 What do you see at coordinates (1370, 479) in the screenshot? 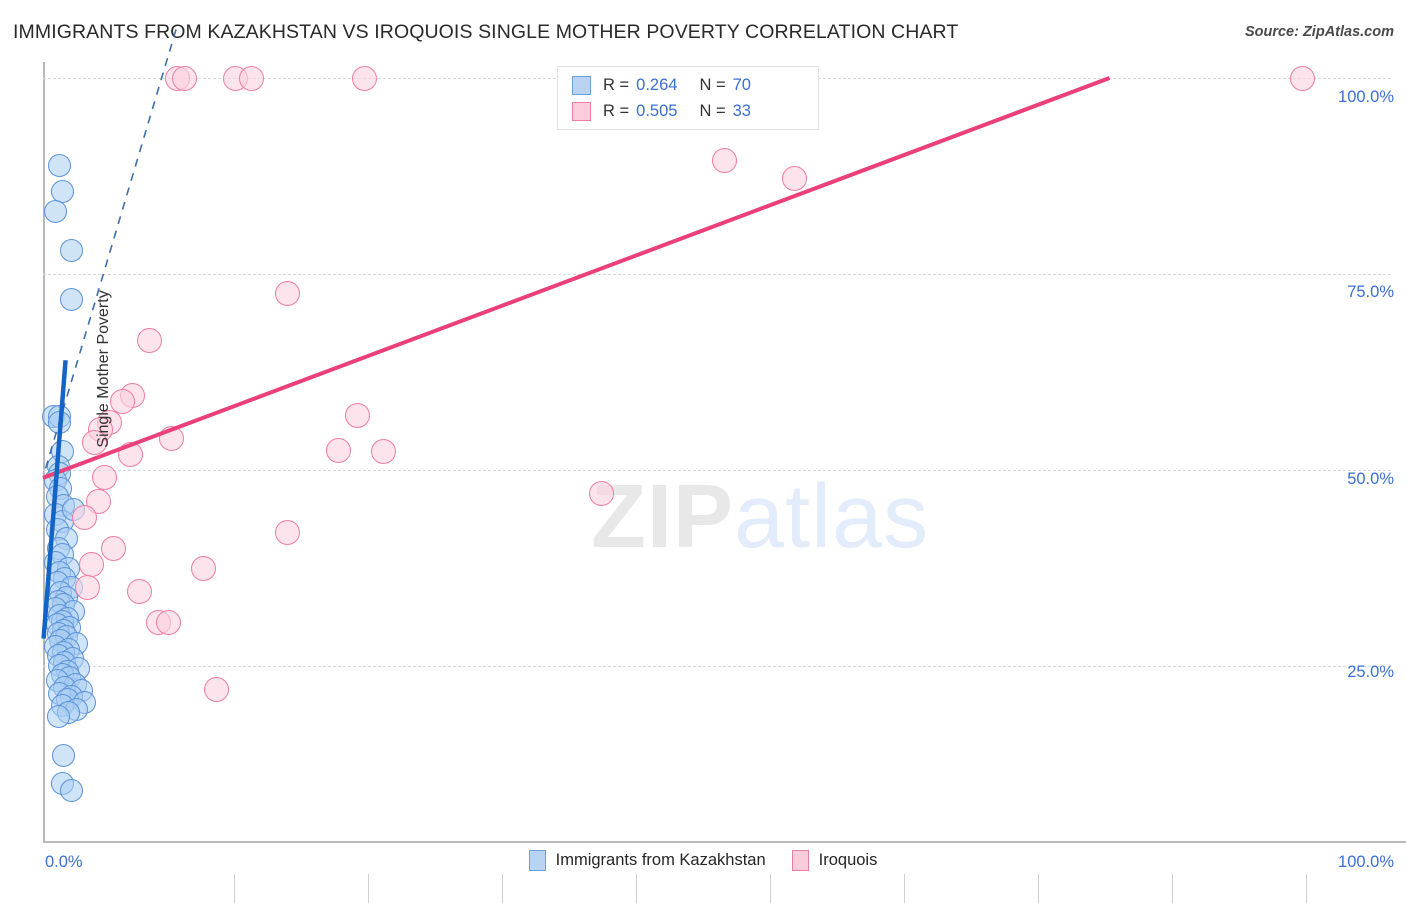
I see `y-tick-label-50: 50.0%` at bounding box center [1370, 479].